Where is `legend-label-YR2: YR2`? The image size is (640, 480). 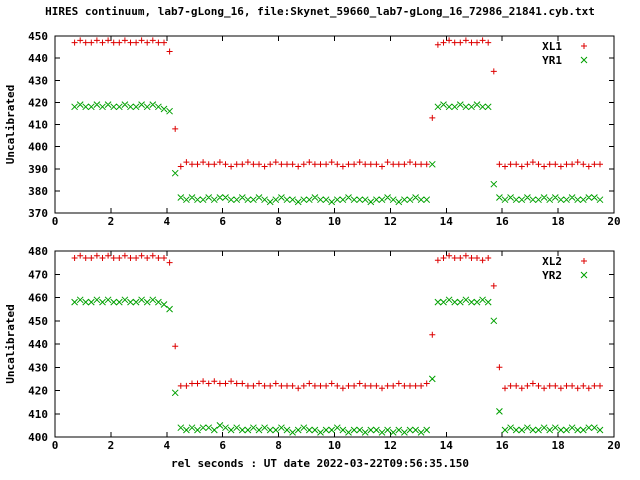
legend-label-YR2: YR2 is located at coordinates (552, 275).